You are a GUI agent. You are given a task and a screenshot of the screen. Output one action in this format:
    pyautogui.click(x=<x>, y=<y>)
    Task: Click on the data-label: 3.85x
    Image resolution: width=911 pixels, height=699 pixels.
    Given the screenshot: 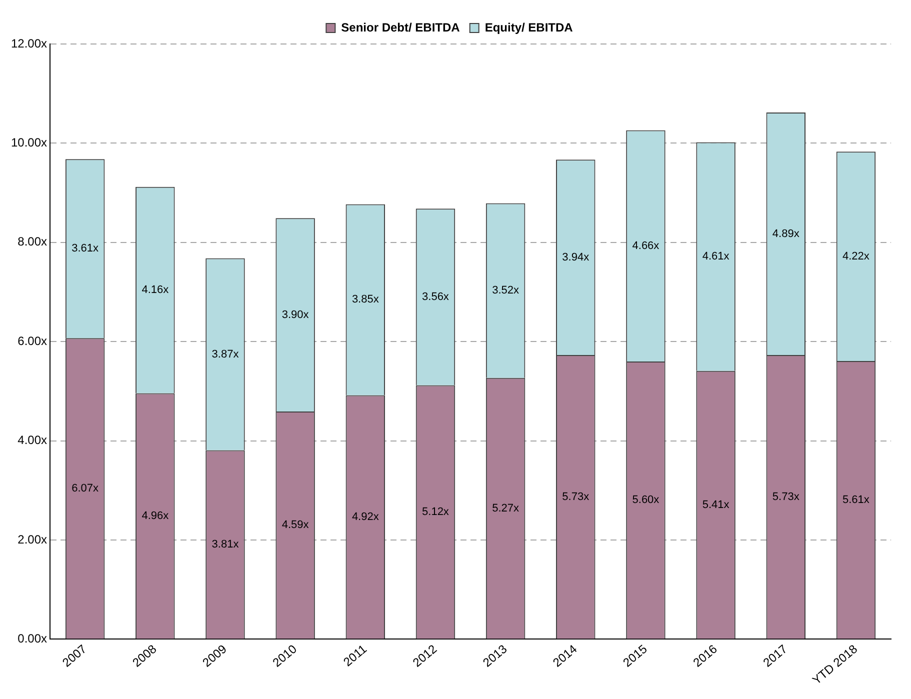 What is the action you would take?
    pyautogui.click(x=366, y=300)
    